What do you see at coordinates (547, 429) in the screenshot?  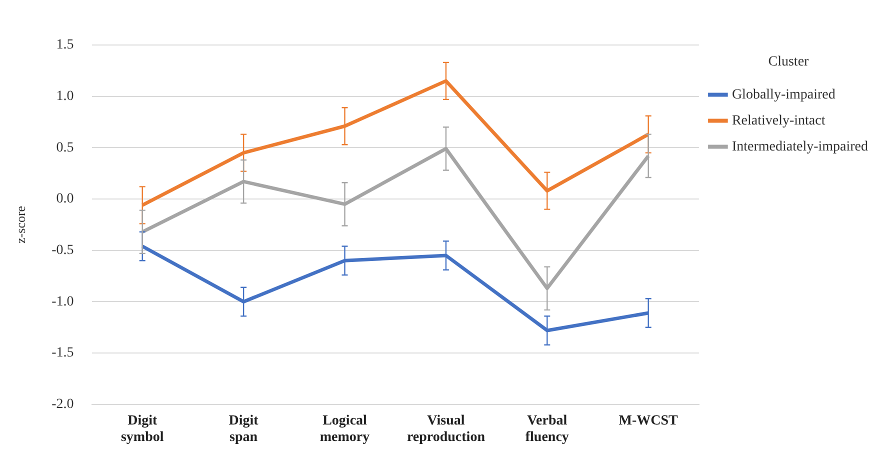 I see `x-tick-label: Verbal fluency` at bounding box center [547, 429].